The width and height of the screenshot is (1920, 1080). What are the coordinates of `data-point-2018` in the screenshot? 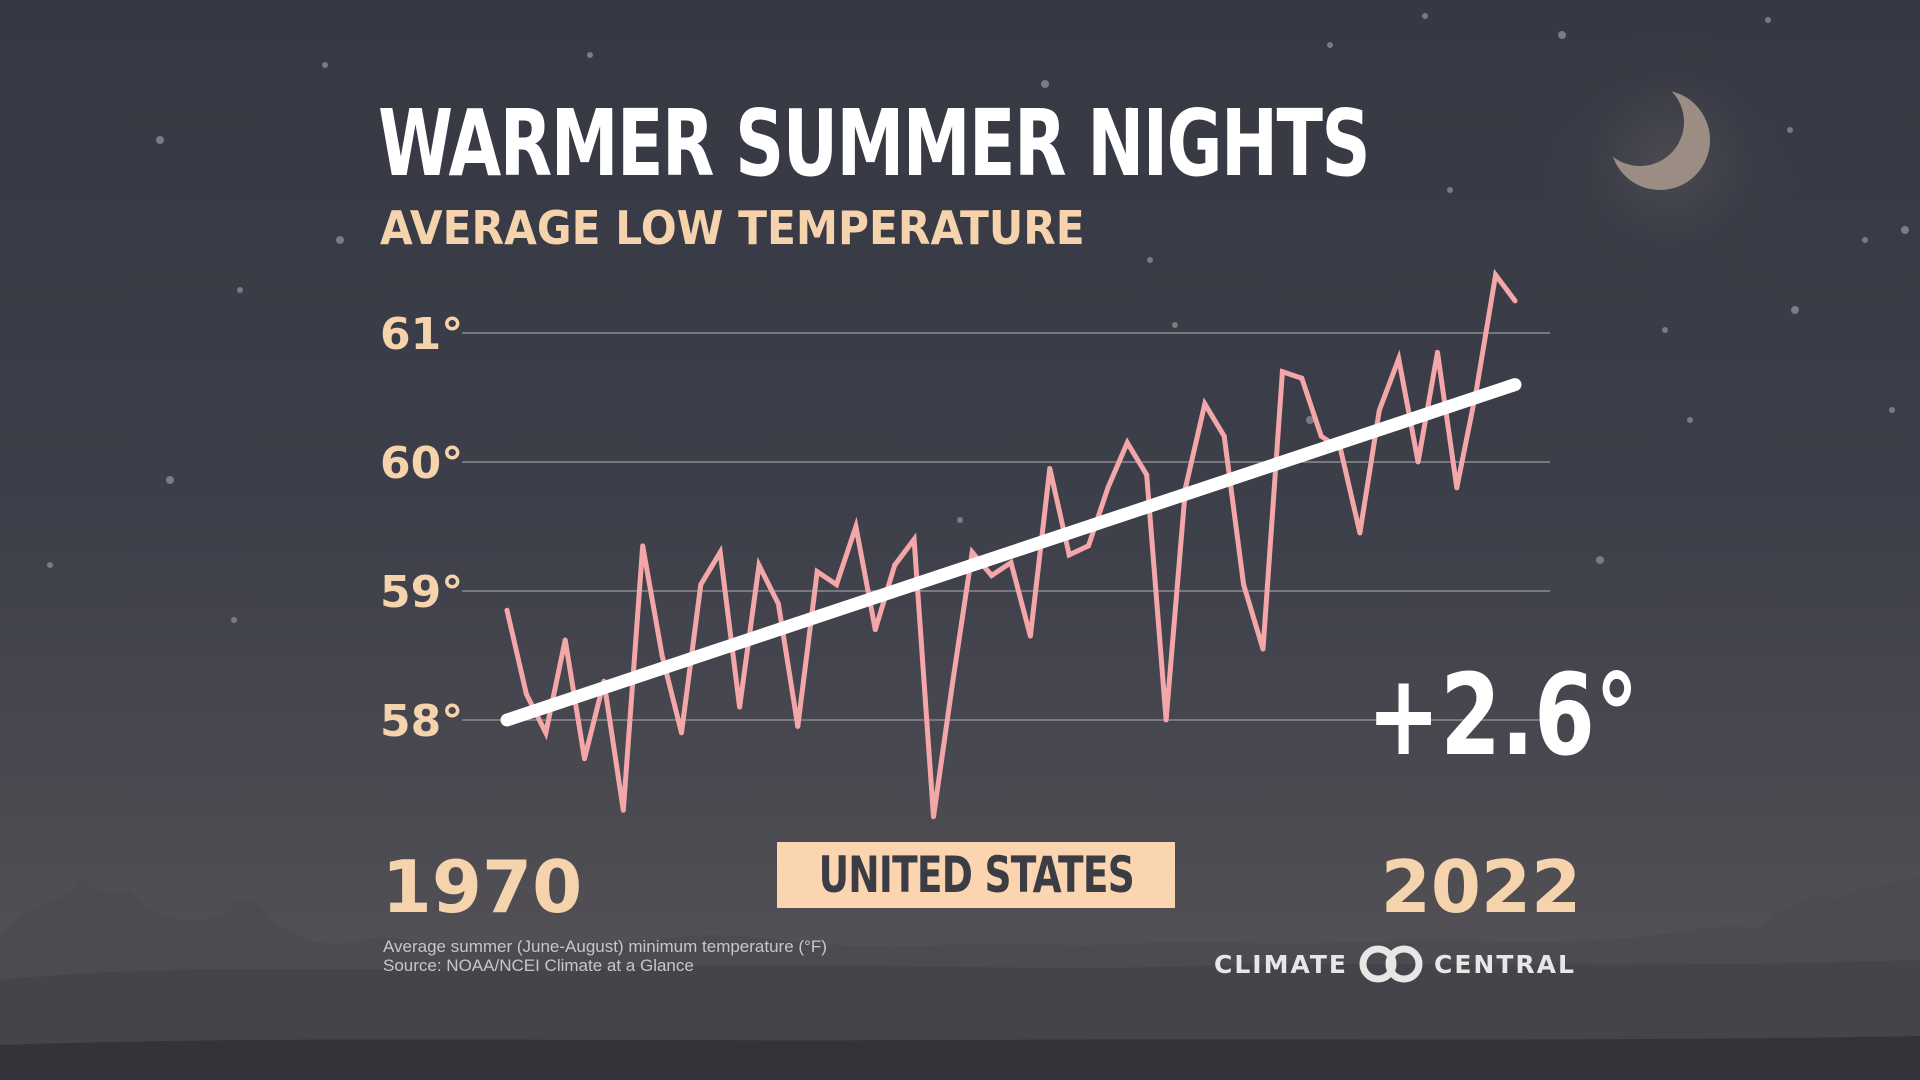 It's located at (1437, 352).